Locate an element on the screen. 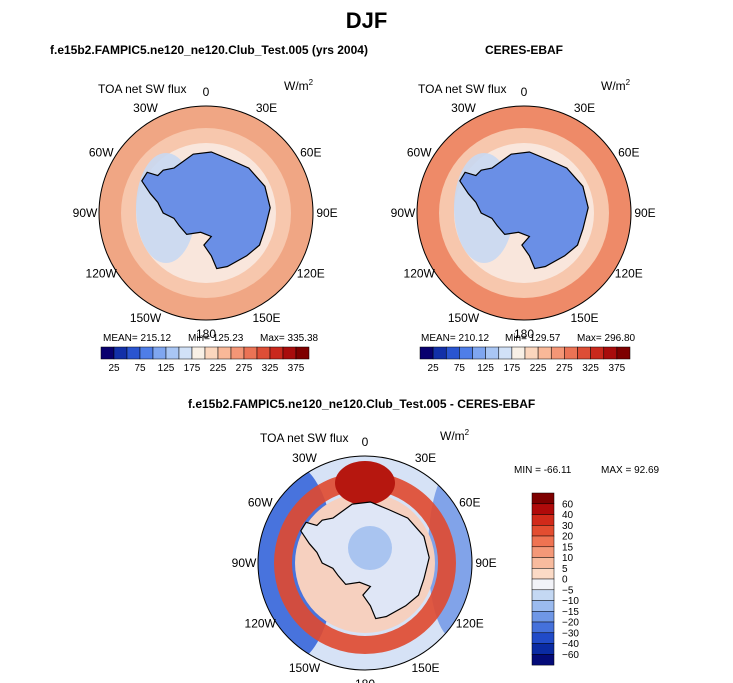 This screenshot has width=733, height=683. panel1-colorbar-tick: 175 is located at coordinates (192, 368).